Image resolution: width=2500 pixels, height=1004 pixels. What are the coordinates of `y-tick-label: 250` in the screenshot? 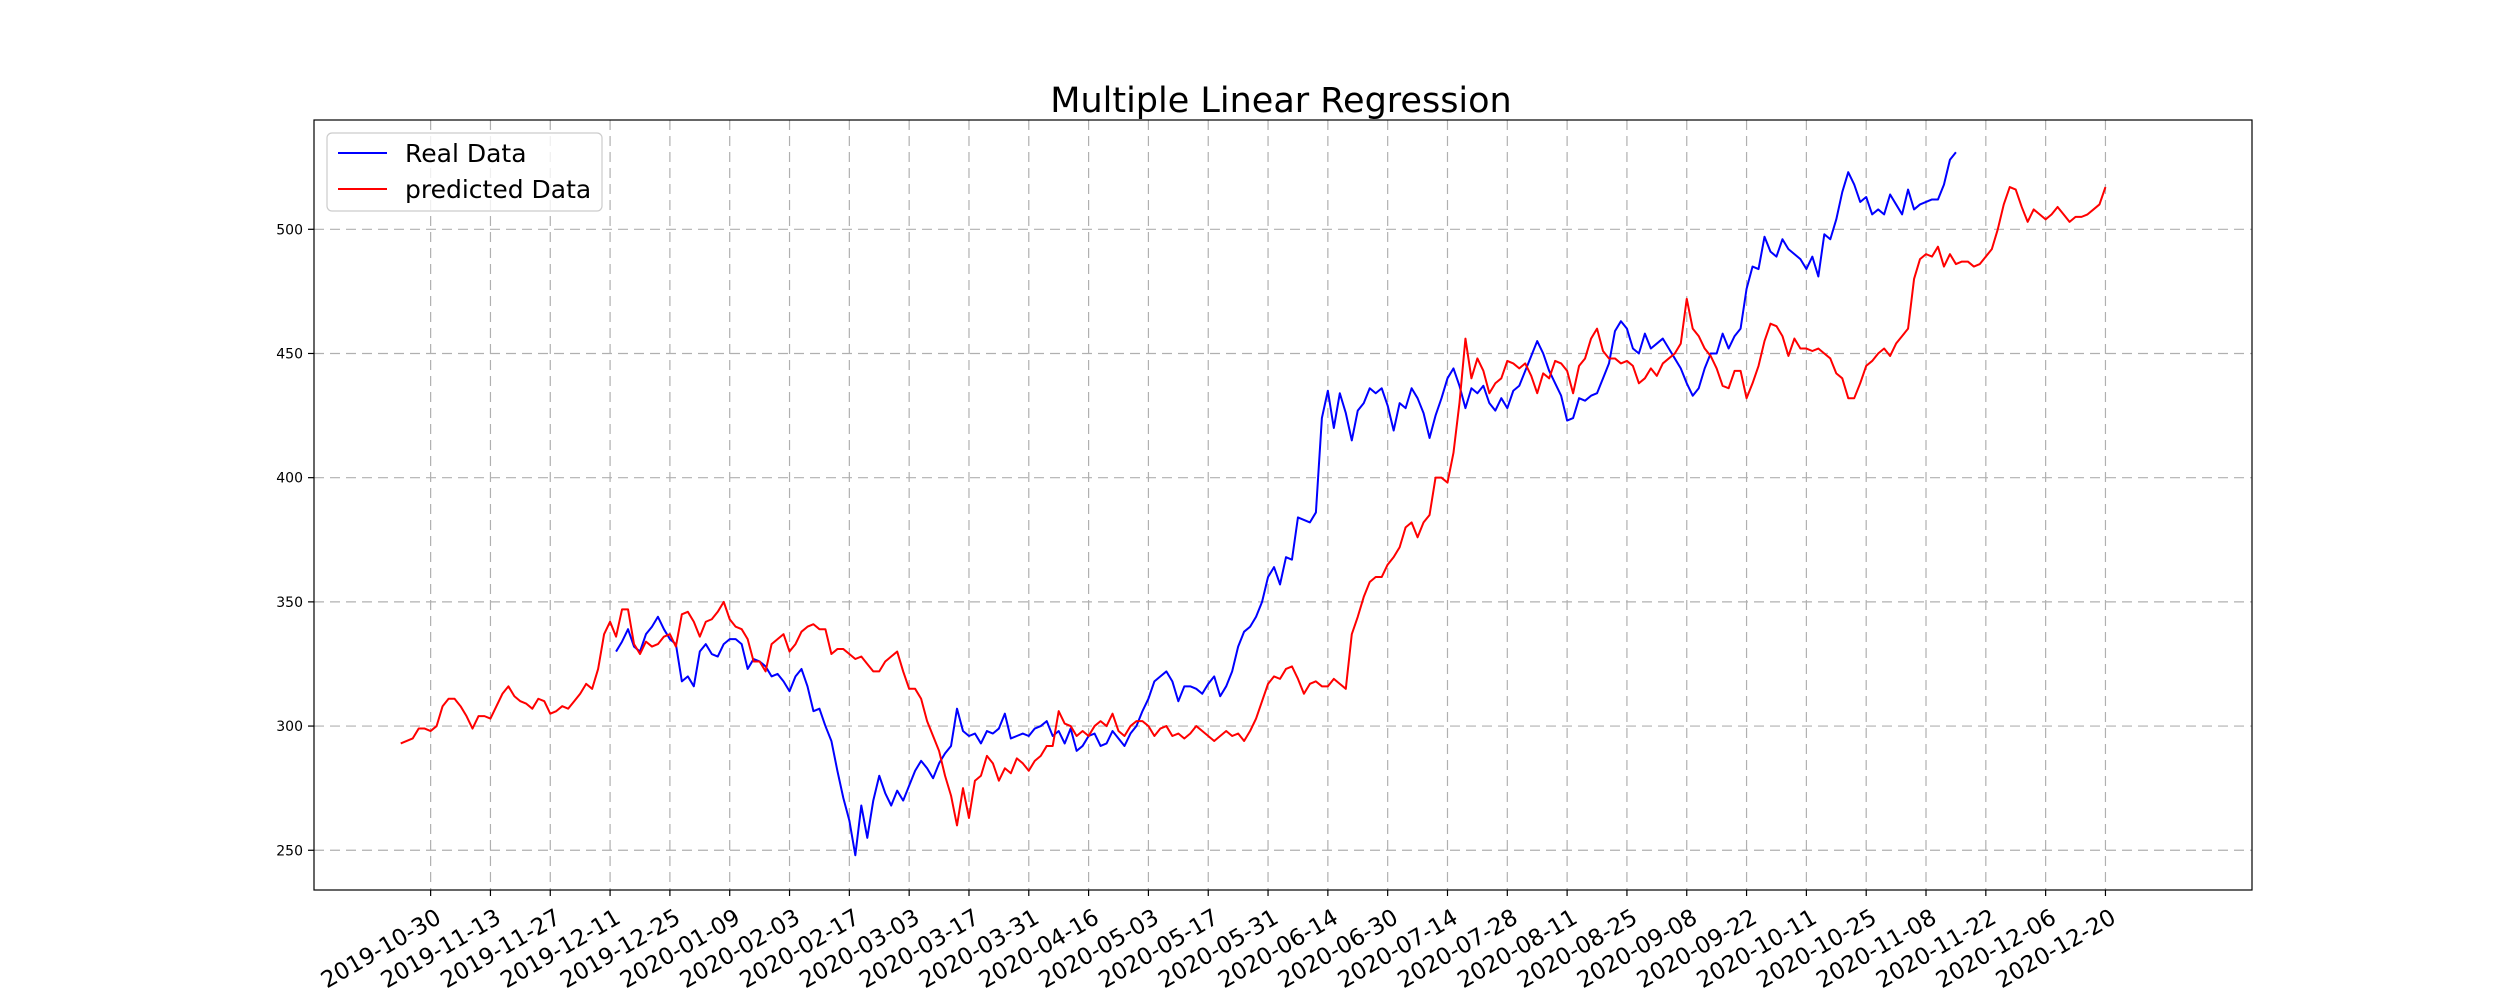 It's located at (289, 851).